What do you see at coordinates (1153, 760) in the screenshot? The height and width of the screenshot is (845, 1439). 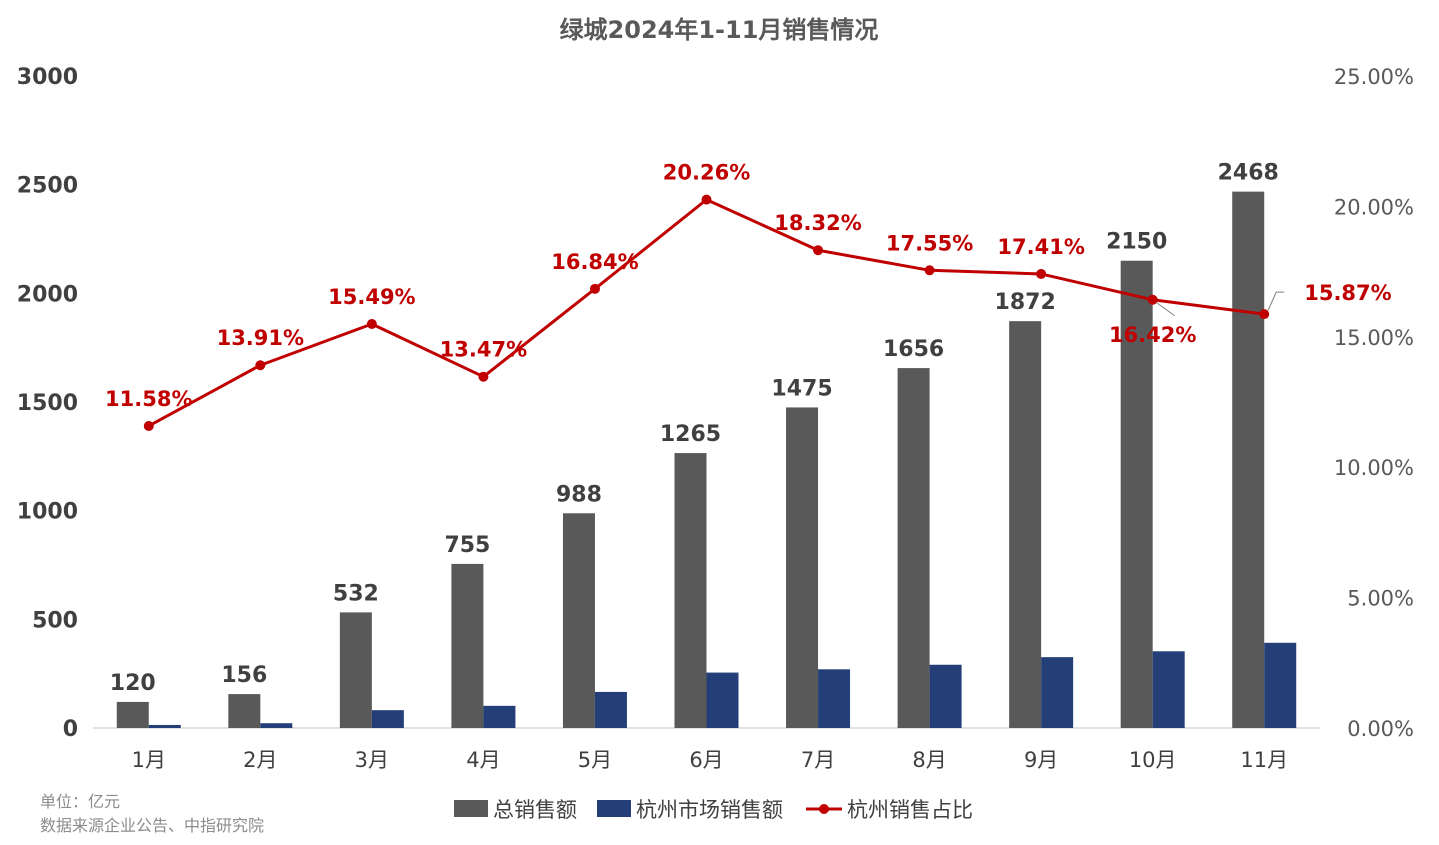 I see `x-tick-label: 10月` at bounding box center [1153, 760].